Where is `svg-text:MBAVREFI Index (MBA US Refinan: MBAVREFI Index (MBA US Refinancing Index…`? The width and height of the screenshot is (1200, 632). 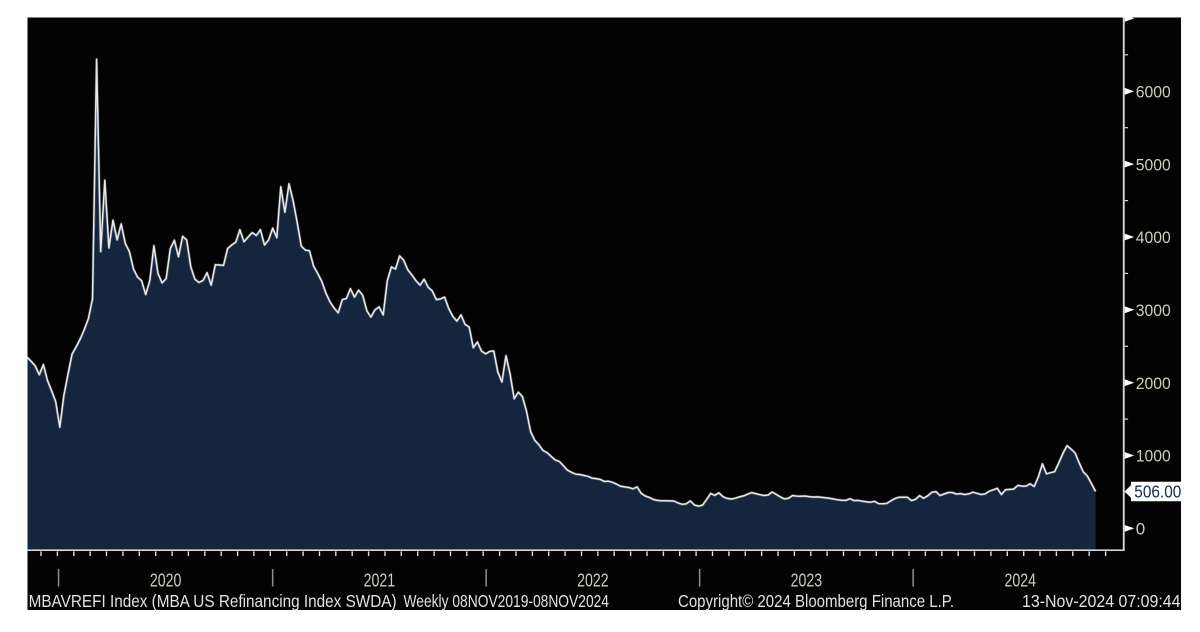
svg-text:MBAVREFI Index (MBA US Refinan: MBAVREFI Index (MBA US Refinancing Index… is located at coordinates (213, 601).